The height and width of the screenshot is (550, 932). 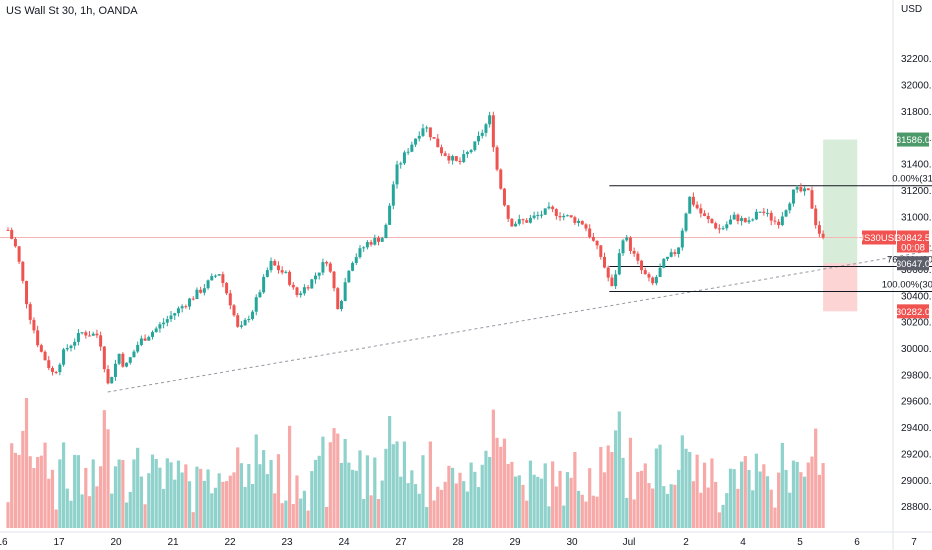 What do you see at coordinates (916, 428) in the screenshot?
I see `price-tick-label: 29400.0` at bounding box center [916, 428].